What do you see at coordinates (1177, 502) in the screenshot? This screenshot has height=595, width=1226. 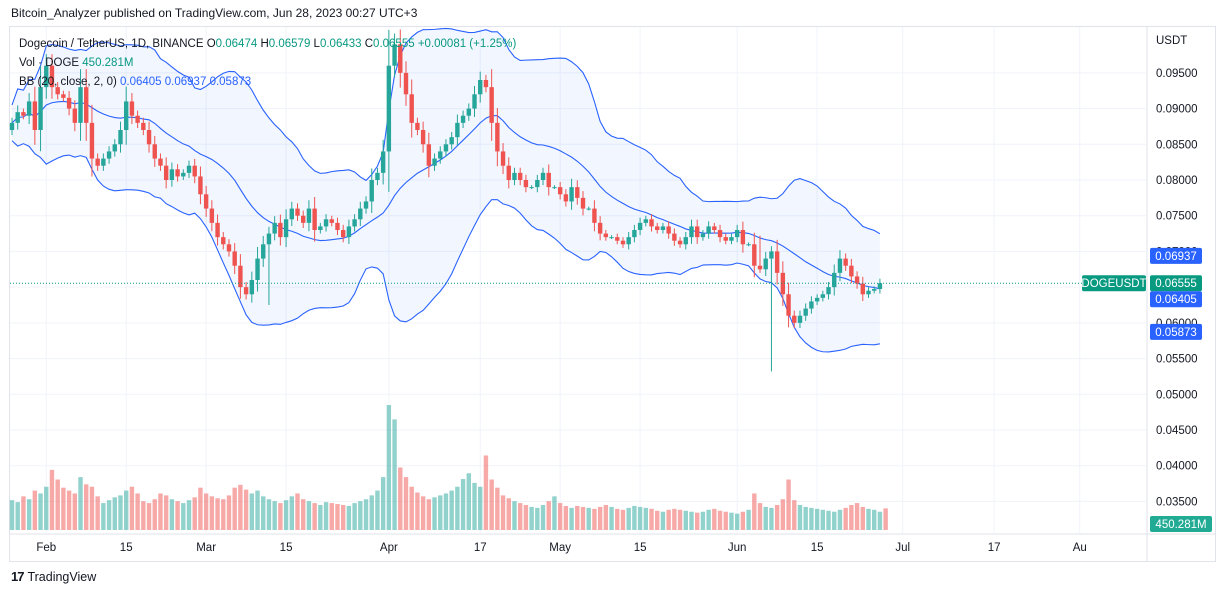 I see `y-tick-label: 0.03500` at bounding box center [1177, 502].